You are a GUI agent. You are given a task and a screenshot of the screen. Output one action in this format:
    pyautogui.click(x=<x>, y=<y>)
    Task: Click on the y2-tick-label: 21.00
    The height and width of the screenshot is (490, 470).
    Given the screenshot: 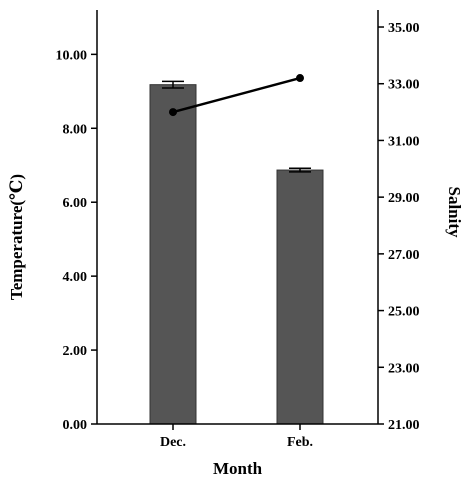 What is the action you would take?
    pyautogui.click(x=404, y=425)
    